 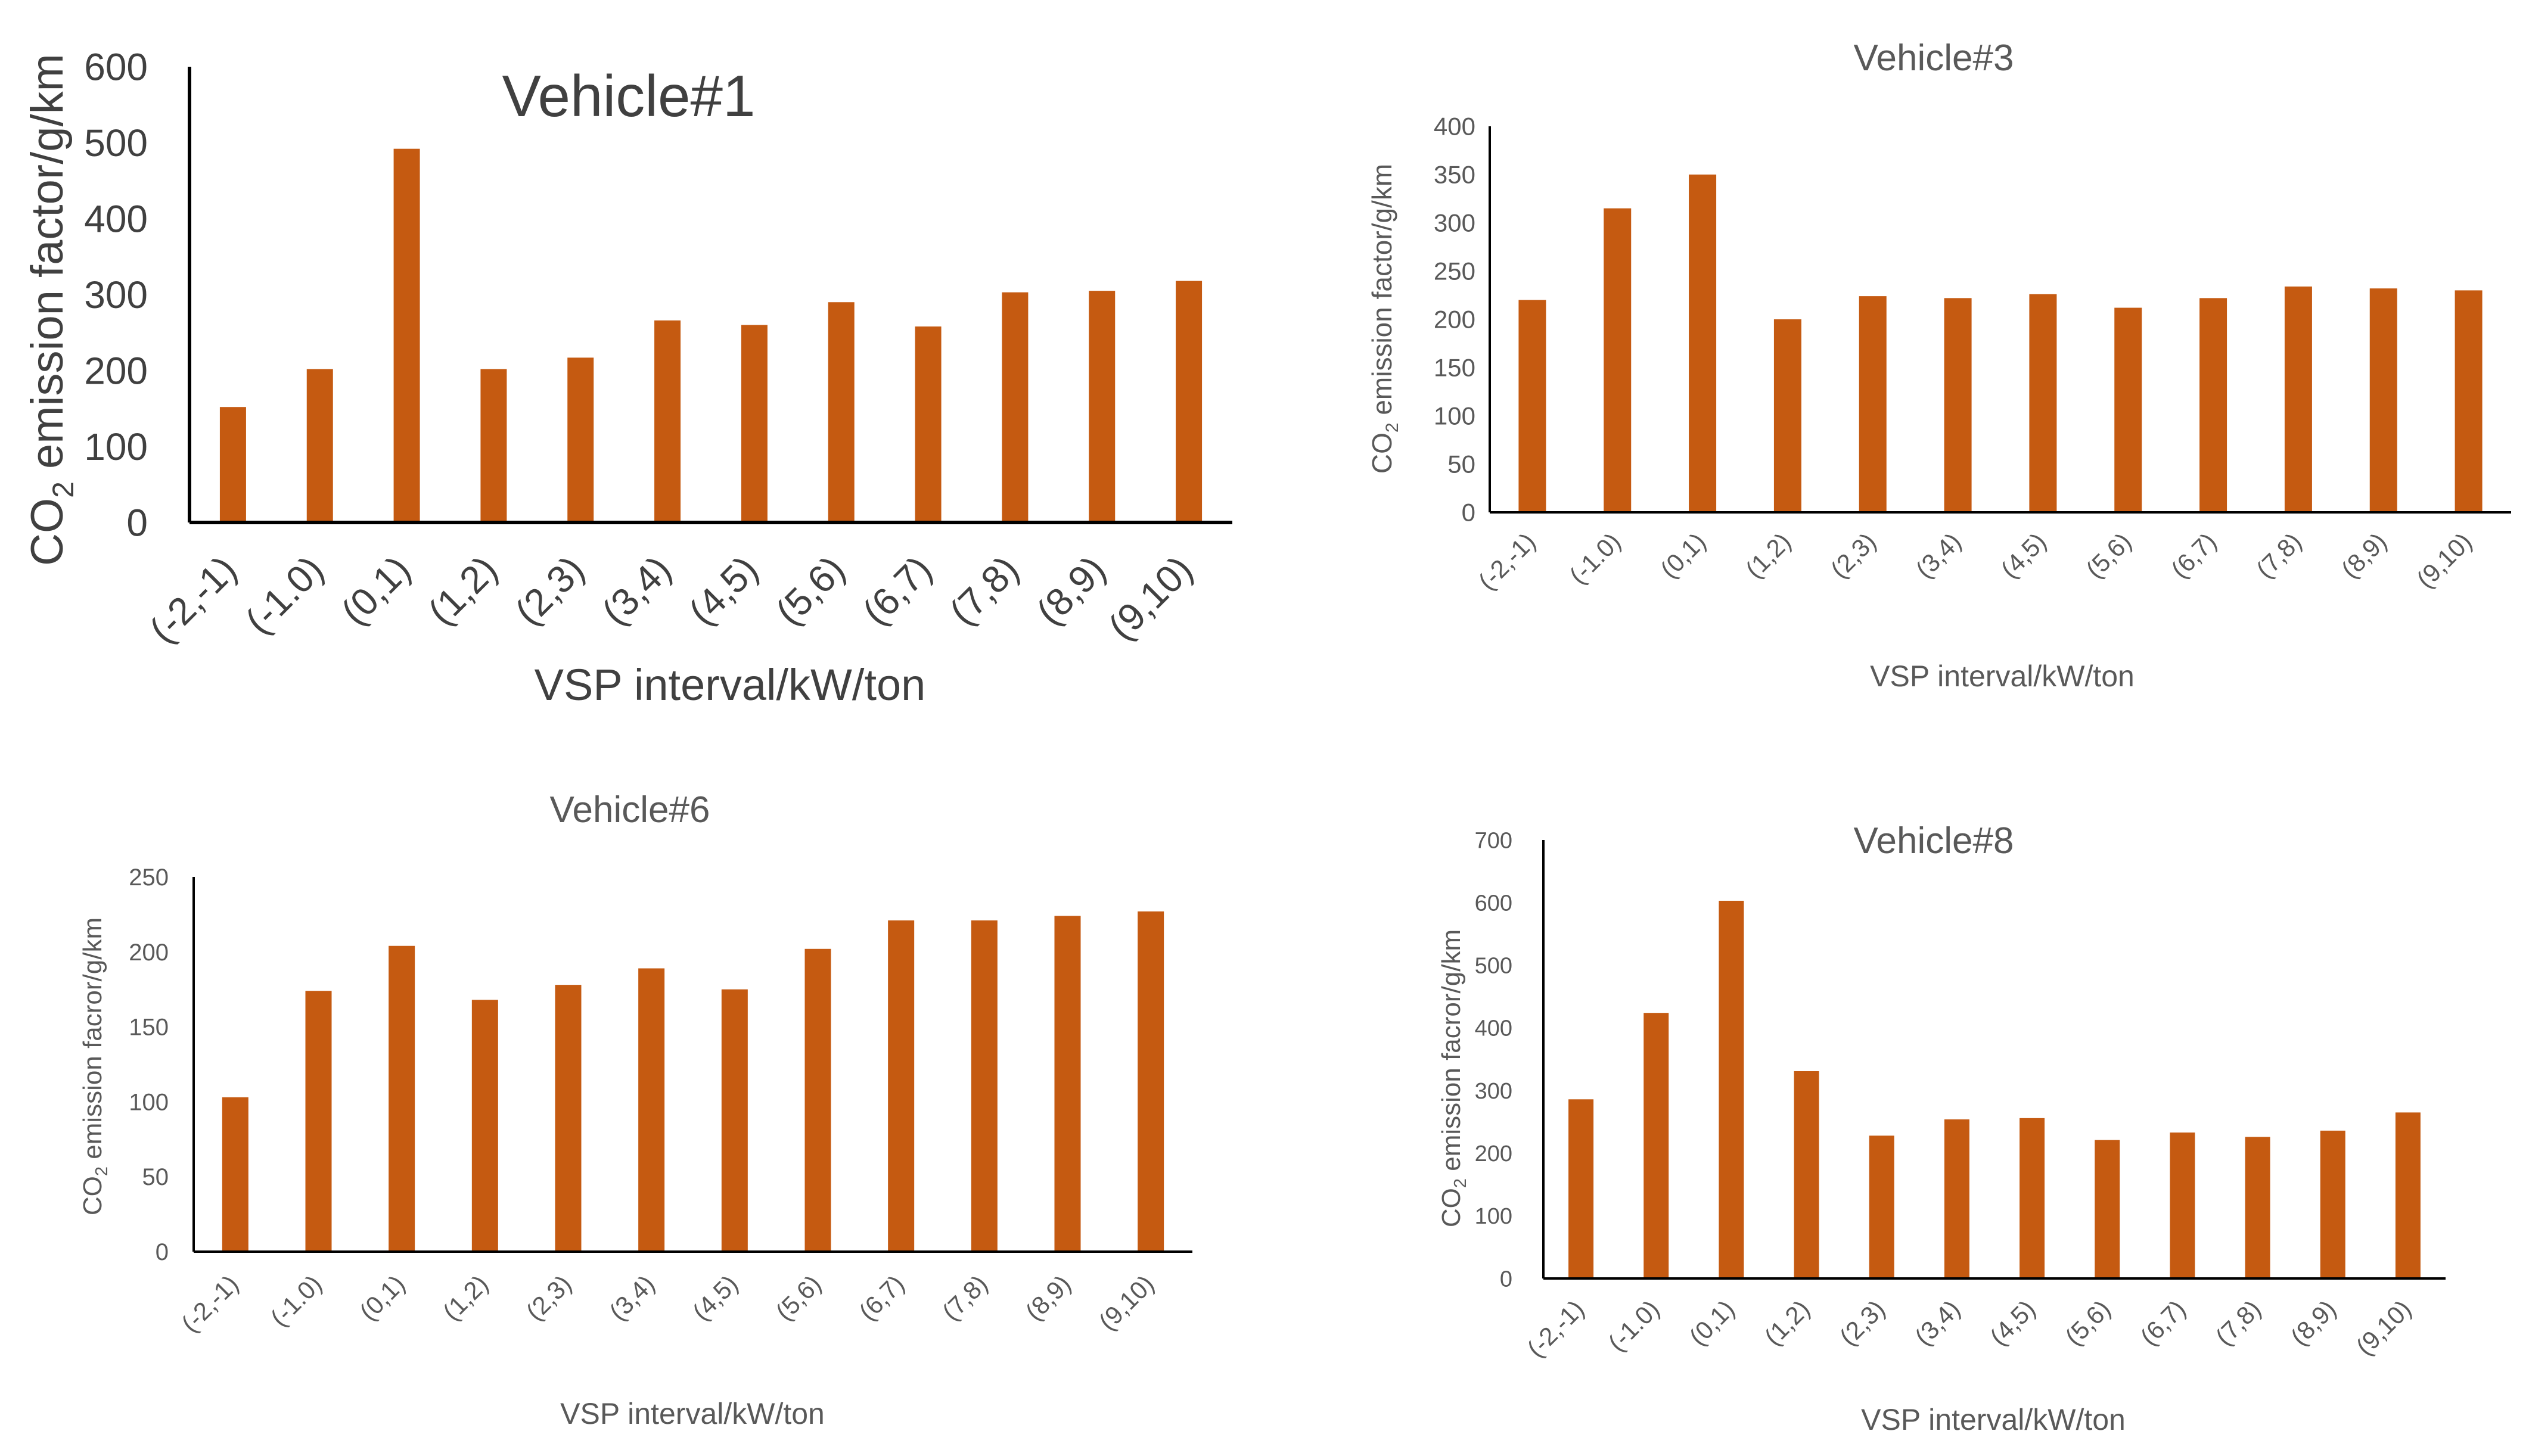 What do you see at coordinates (1455, 271) in the screenshot?
I see `y-tick-label: 250` at bounding box center [1455, 271].